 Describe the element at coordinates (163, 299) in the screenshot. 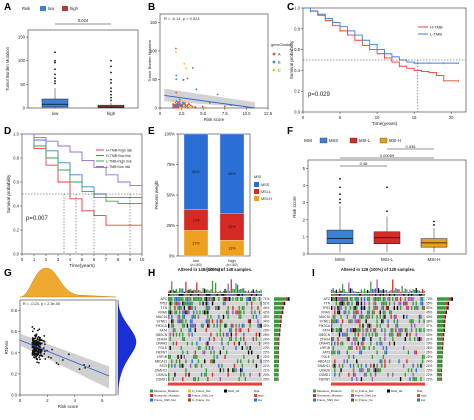

I see `panel-h-gene-label: APC` at that location.